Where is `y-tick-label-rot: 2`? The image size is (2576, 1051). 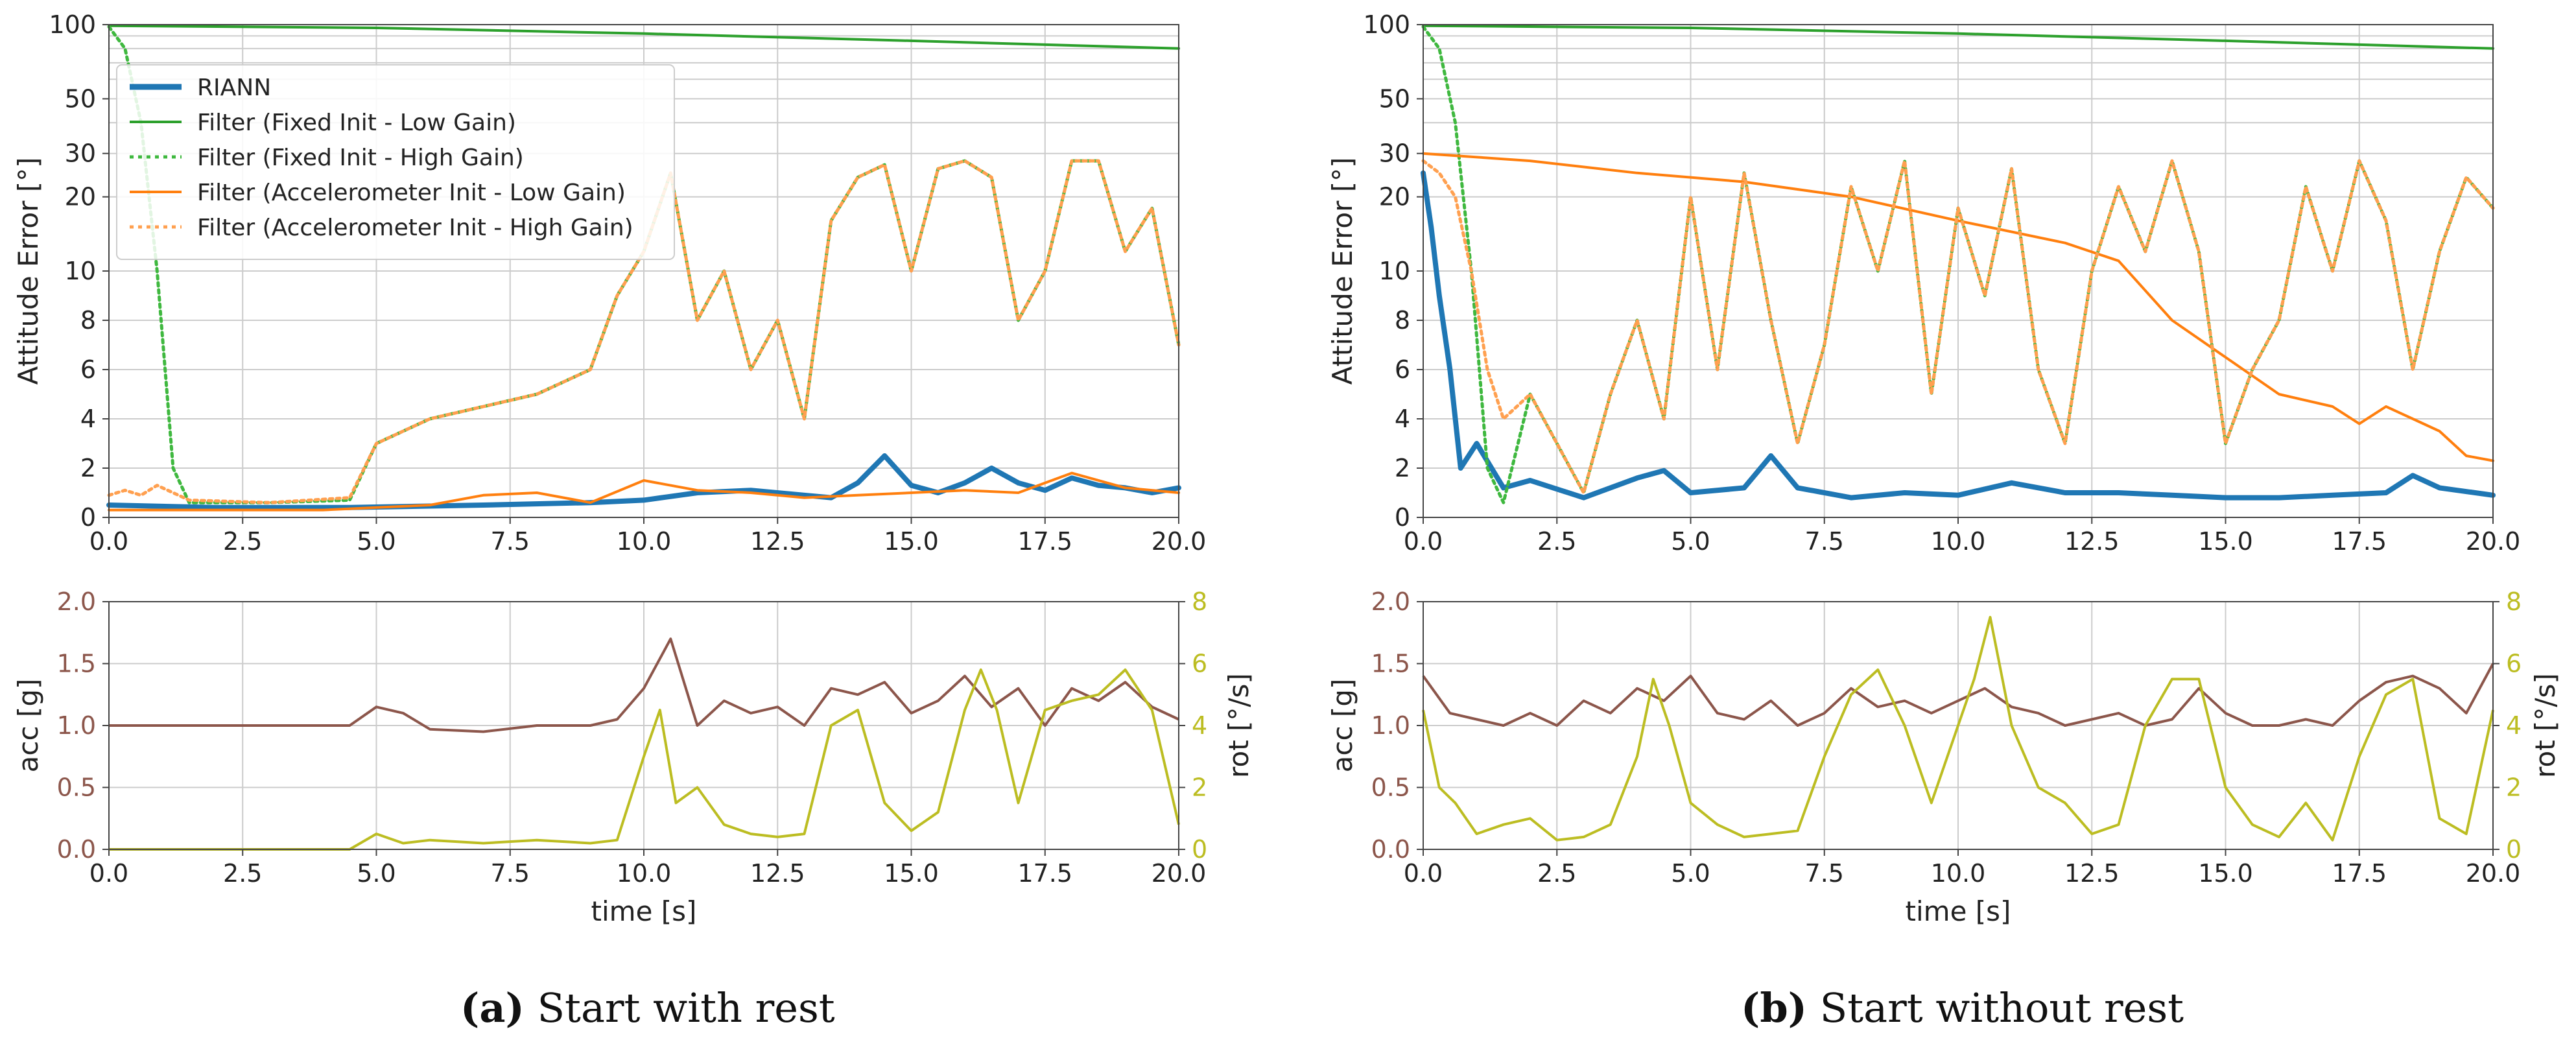
y-tick-label-rot: 2 is located at coordinates (2514, 787).